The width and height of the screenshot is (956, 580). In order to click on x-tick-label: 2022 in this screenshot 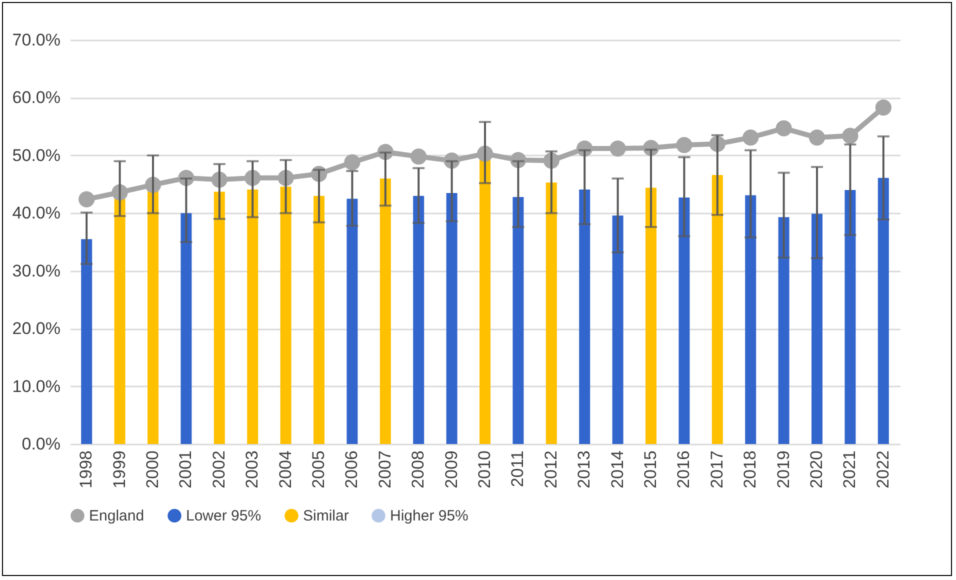, I will do `click(882, 469)`.